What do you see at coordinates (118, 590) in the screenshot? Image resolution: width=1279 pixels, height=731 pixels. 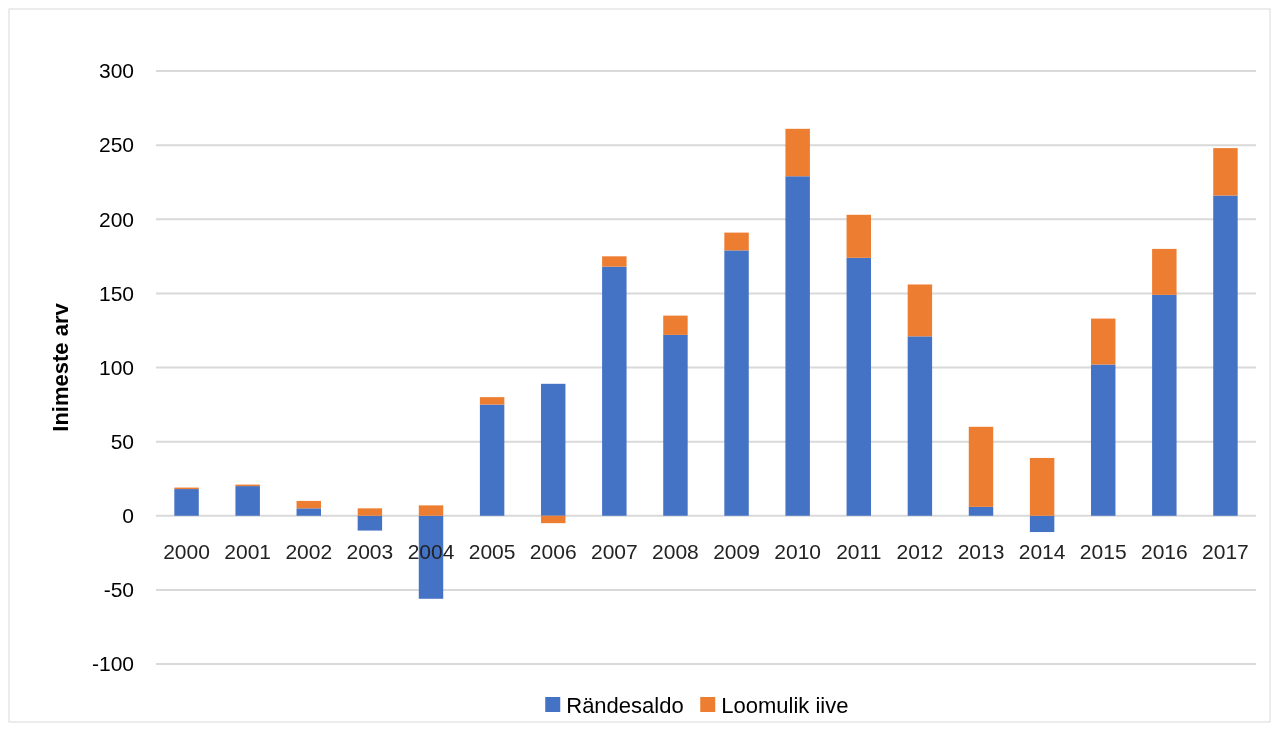 I see `y-tick-label: -50` at bounding box center [118, 590].